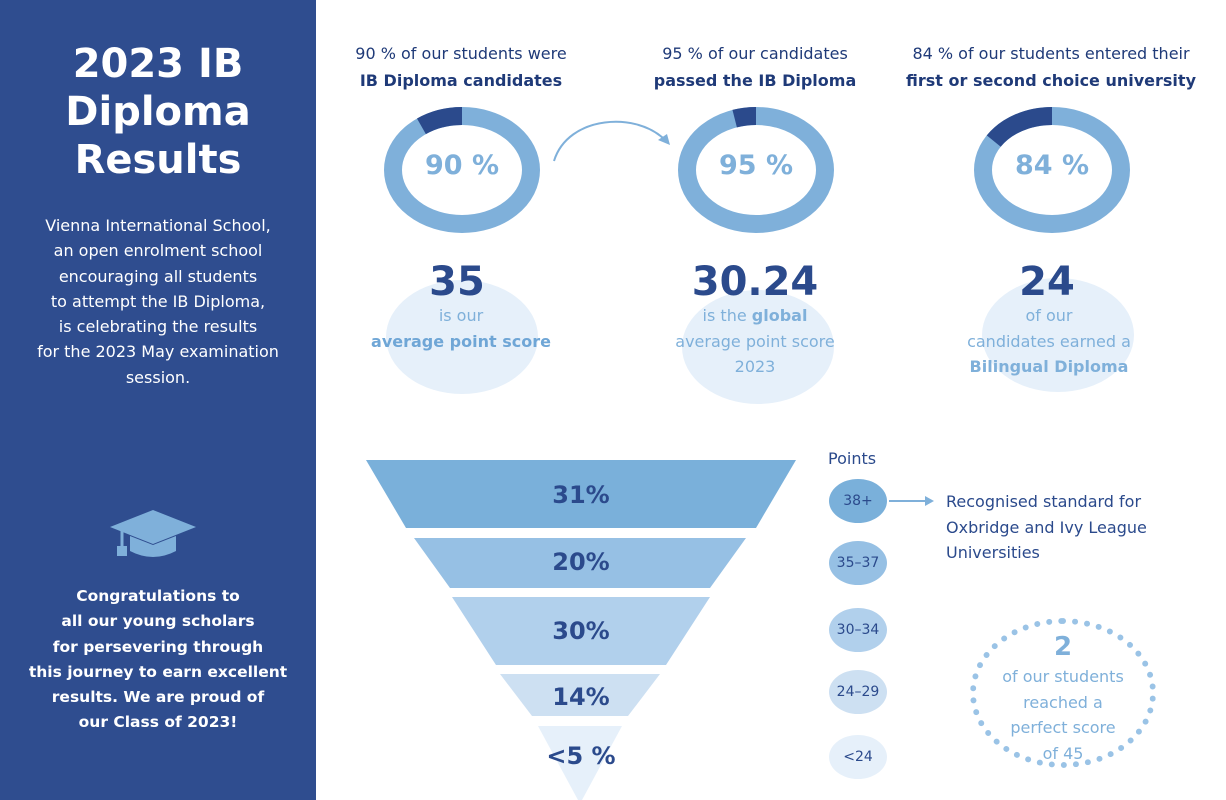  Describe the element at coordinates (461, 53) in the screenshot. I see `stat-heading-line: 90 % of our students were` at that location.